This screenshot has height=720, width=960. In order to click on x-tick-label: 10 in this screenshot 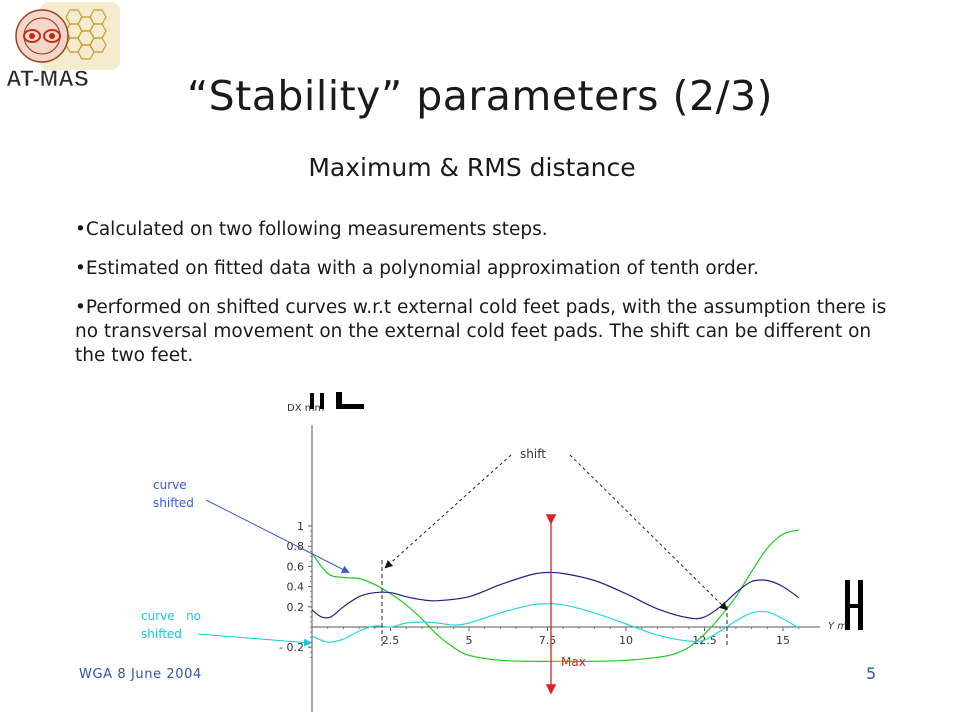, I will do `click(626, 640)`.